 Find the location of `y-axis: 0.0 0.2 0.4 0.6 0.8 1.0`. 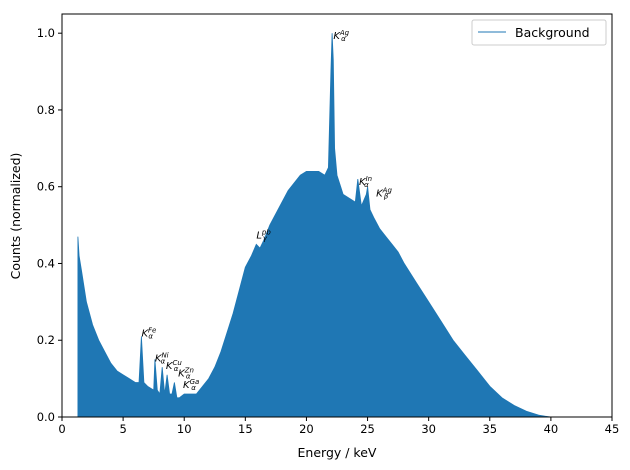

y-axis: 0.0 0.2 0.4 0.6 0.8 1.0 is located at coordinates (49, 225).